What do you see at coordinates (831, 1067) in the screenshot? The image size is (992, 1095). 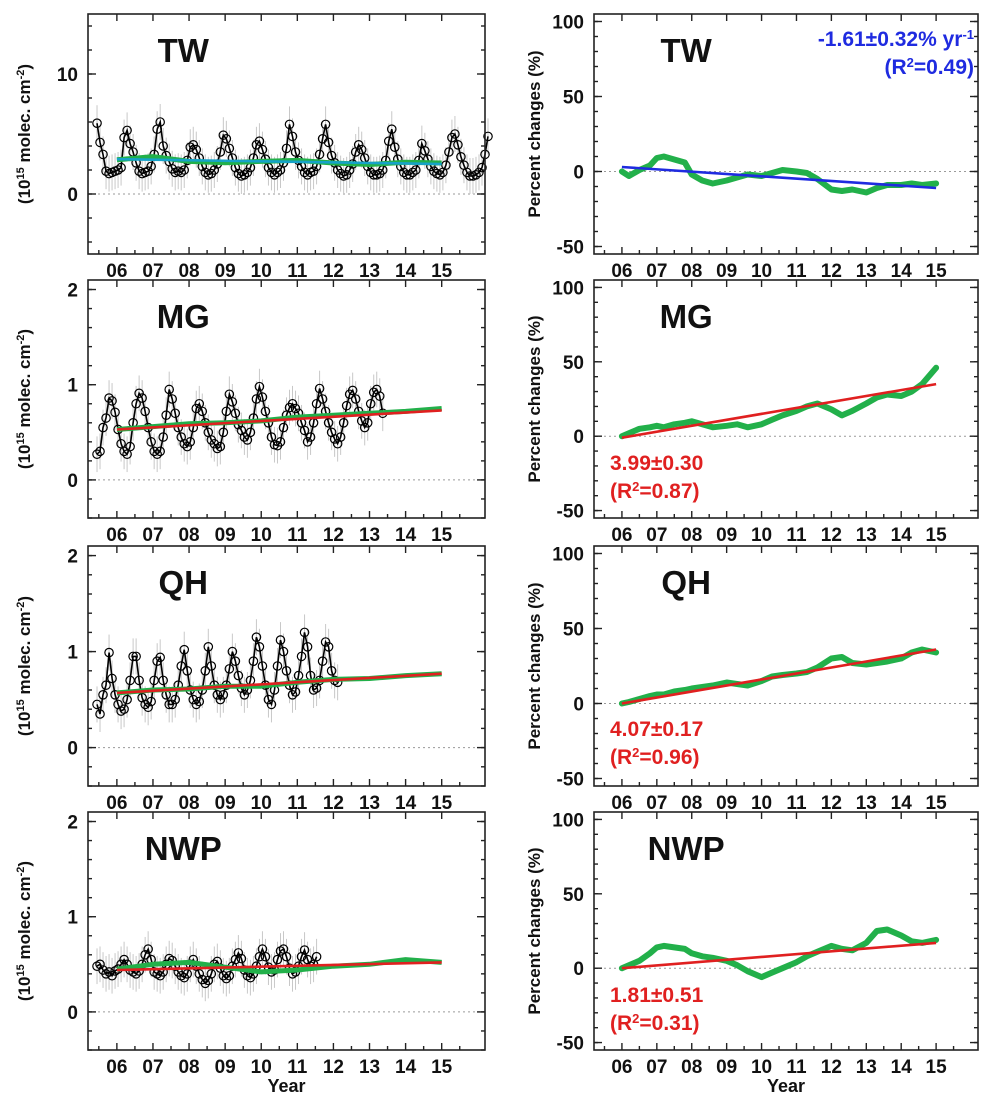 I see `nwp-percent-xtick-label: 12` at bounding box center [831, 1067].